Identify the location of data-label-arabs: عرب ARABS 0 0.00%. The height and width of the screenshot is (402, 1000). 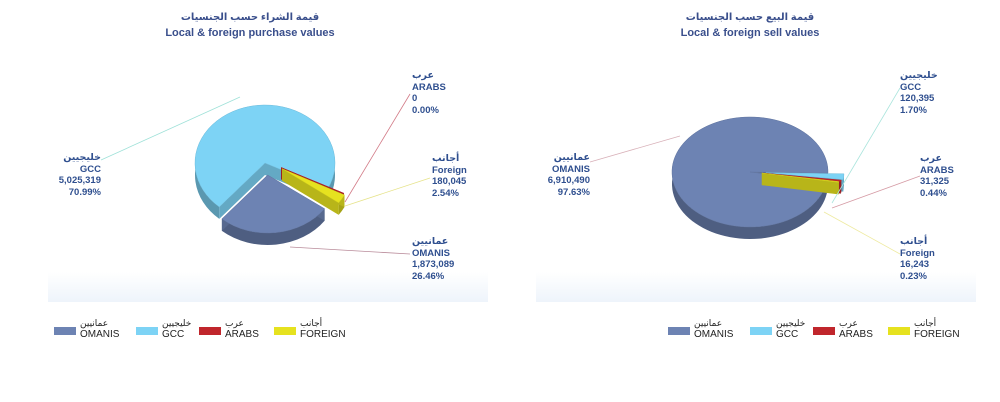
(429, 93).